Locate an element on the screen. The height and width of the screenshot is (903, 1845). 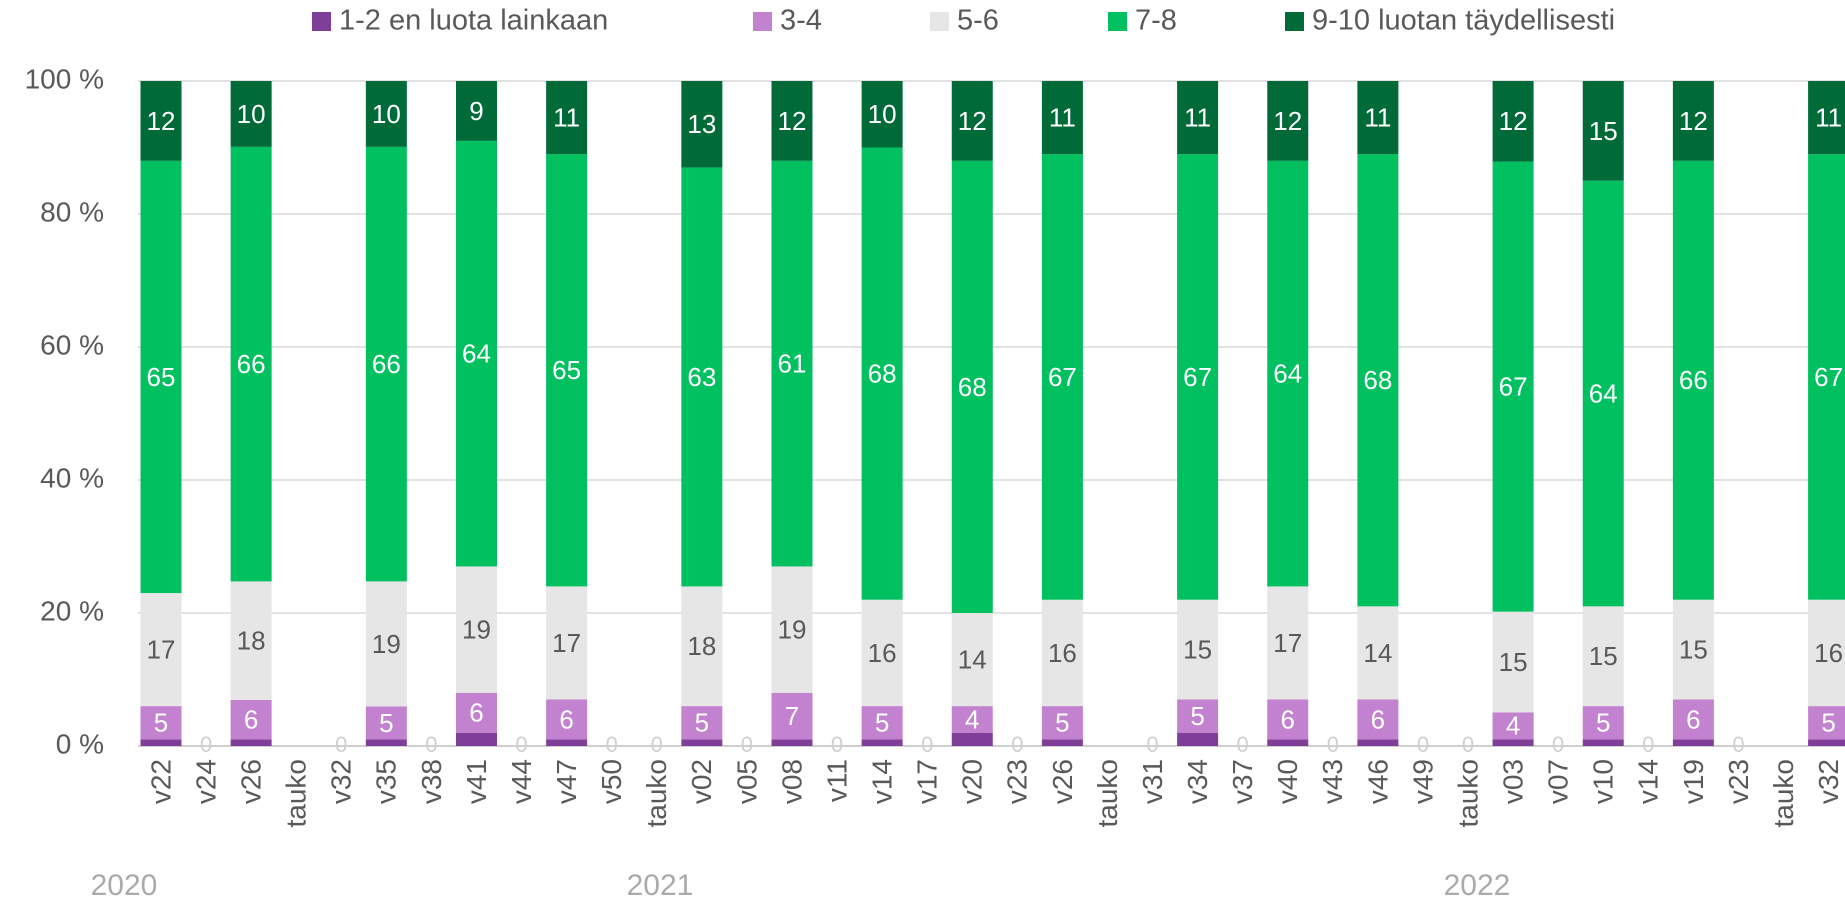
data-label: 18 is located at coordinates (251, 641).